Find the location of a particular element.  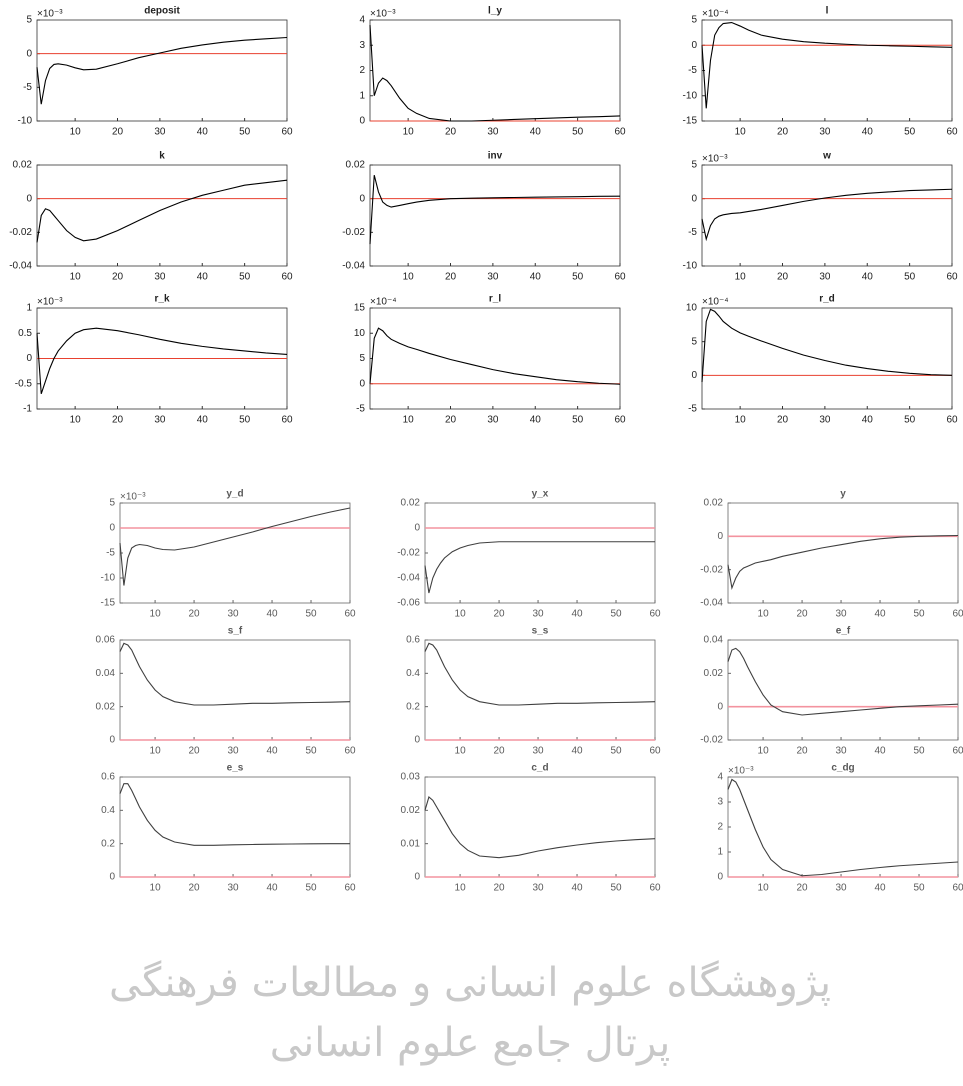

y-tick-label: 0.01 is located at coordinates (411, 843).